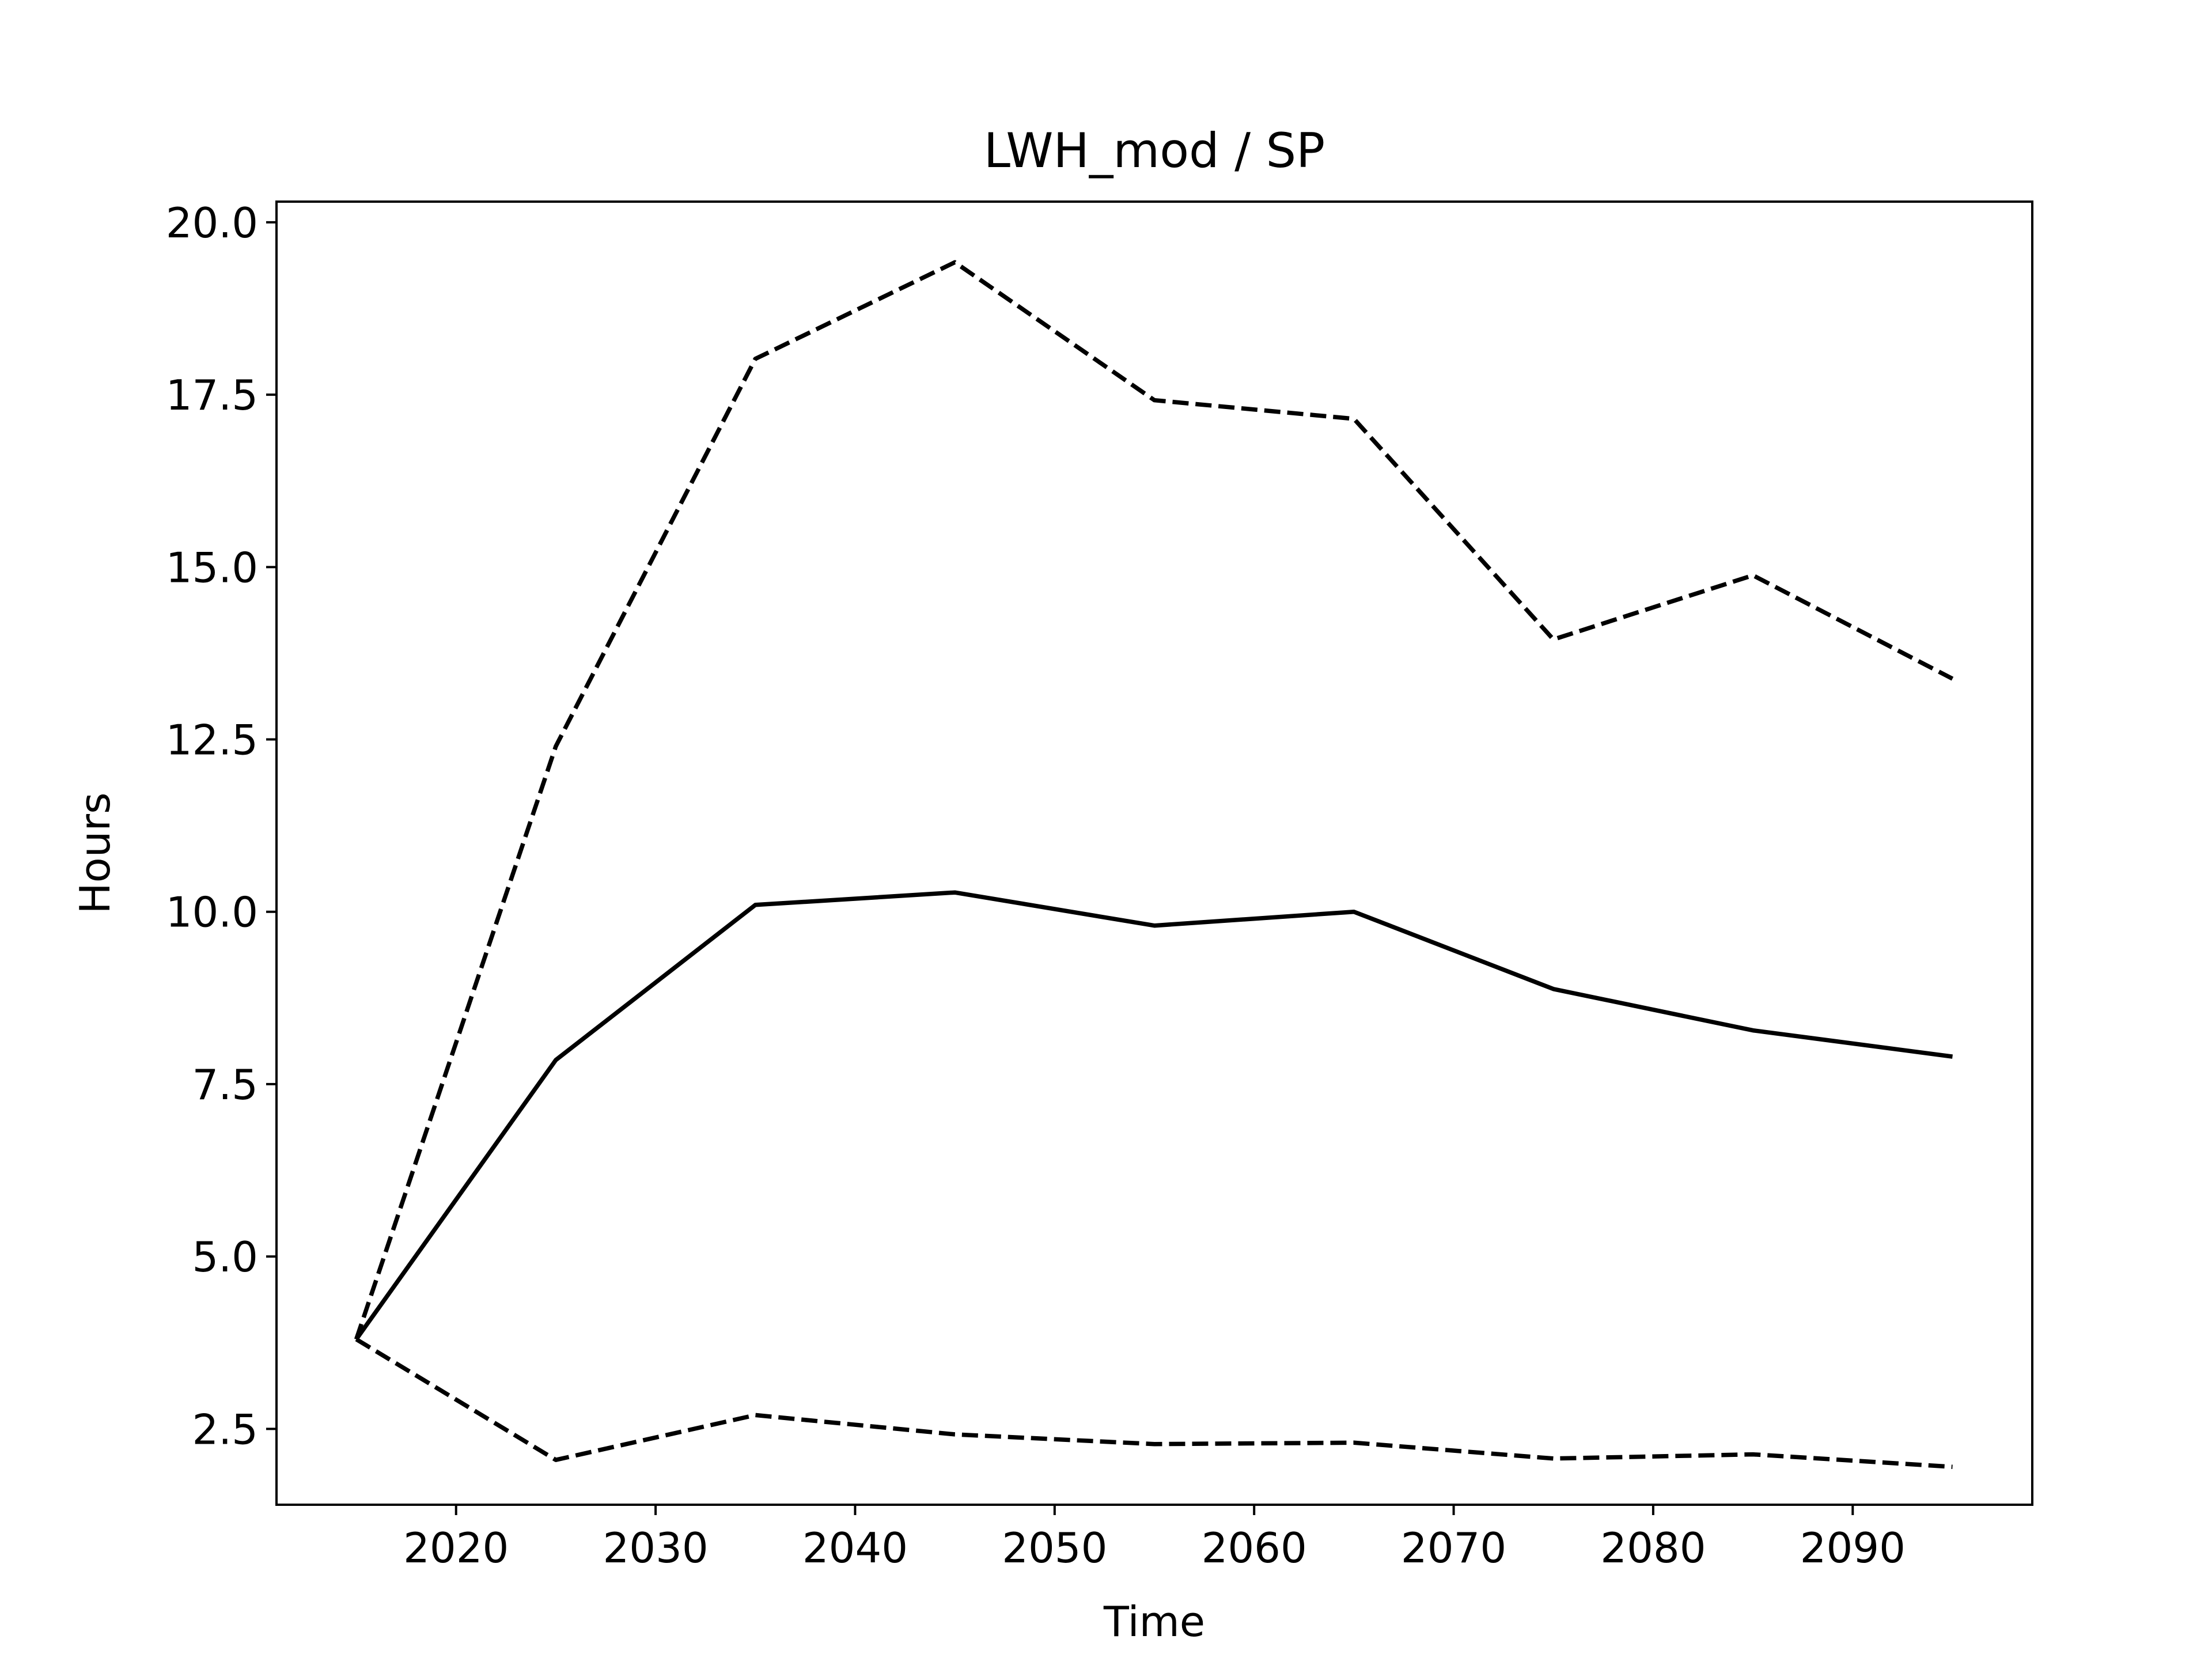  Describe the element at coordinates (221, 826) in the screenshot. I see `y-axis: 2.5 5.0 7.5 10.0 12.5 15.0 17.5 20.0` at that location.